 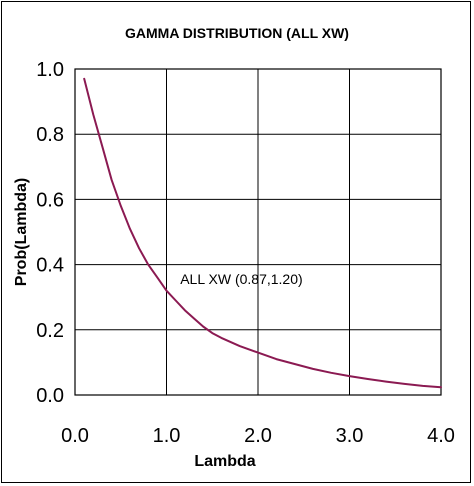 I want to click on series-annotation: ALL XW (0.87,1.20), so click(x=241, y=279).